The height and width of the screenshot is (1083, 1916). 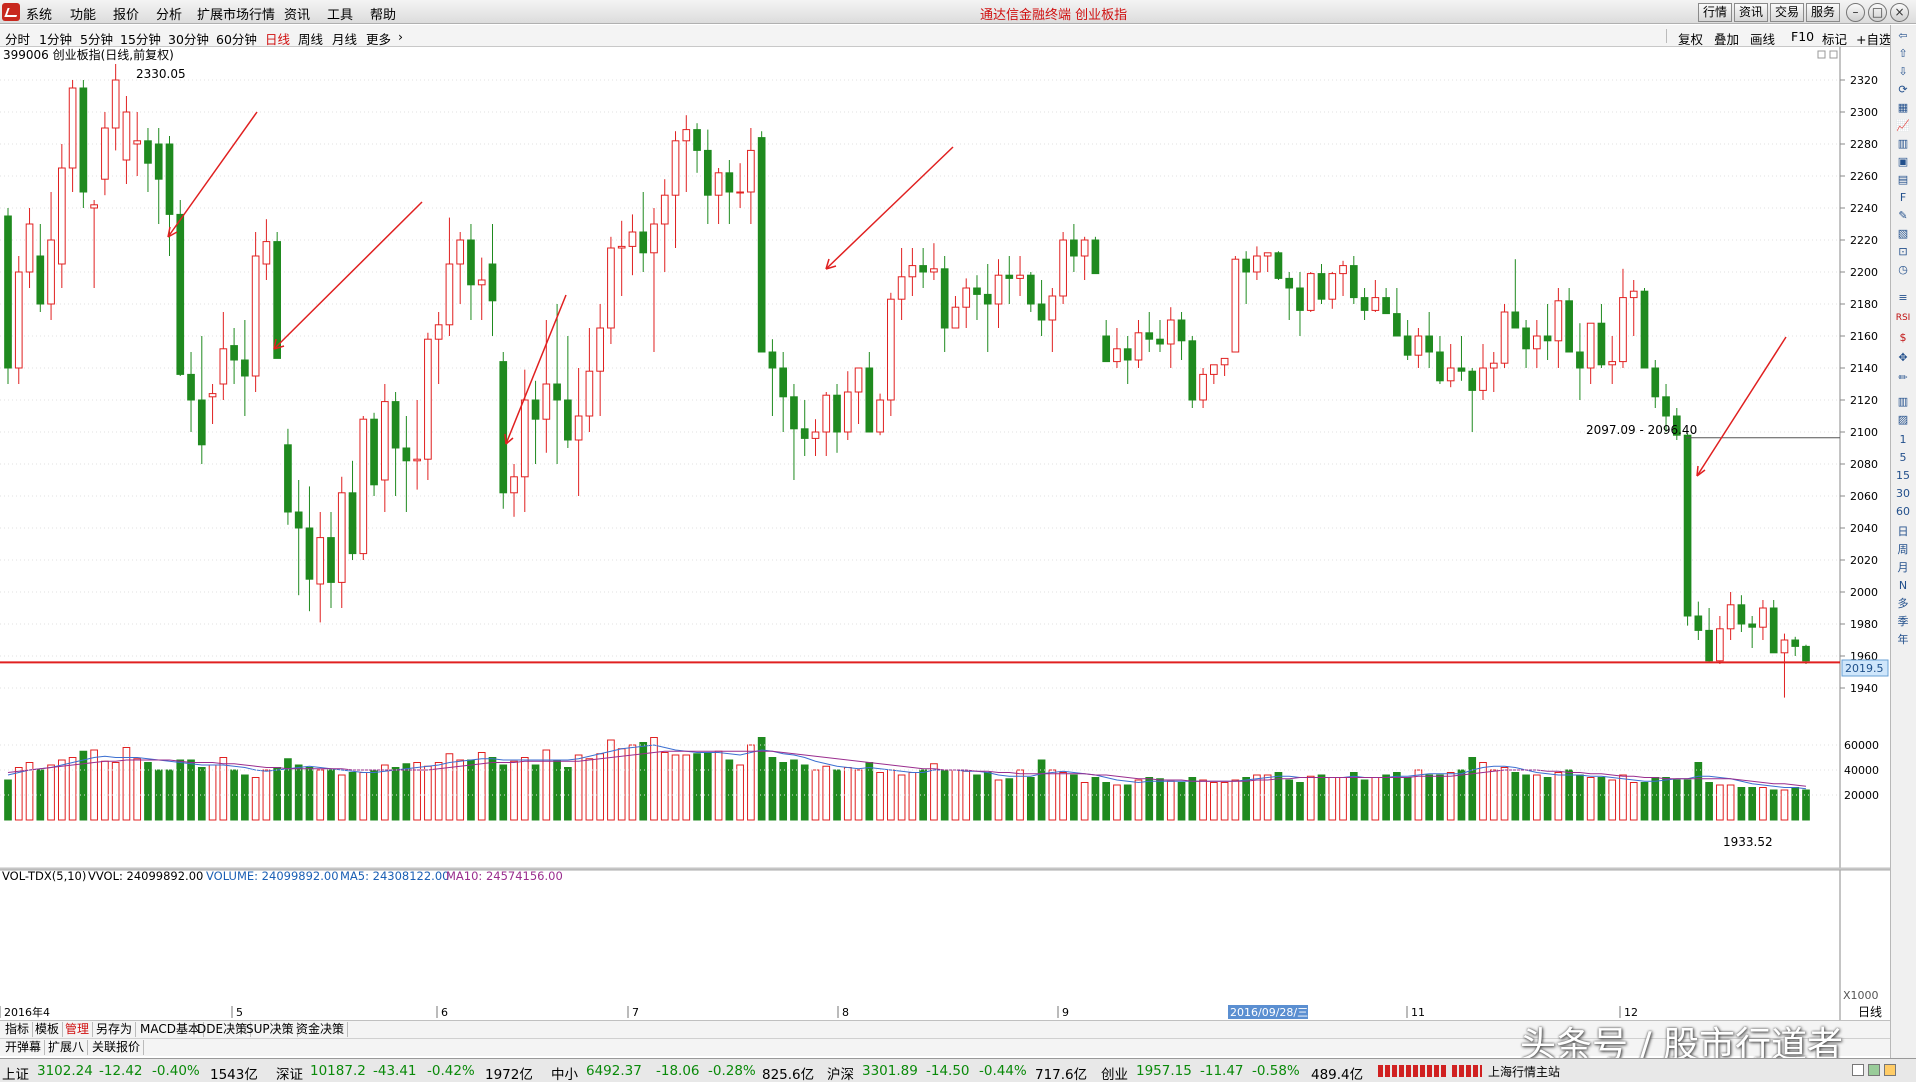 What do you see at coordinates (1864, 432) in the screenshot?
I see `price-tick-label: 2100` at bounding box center [1864, 432].